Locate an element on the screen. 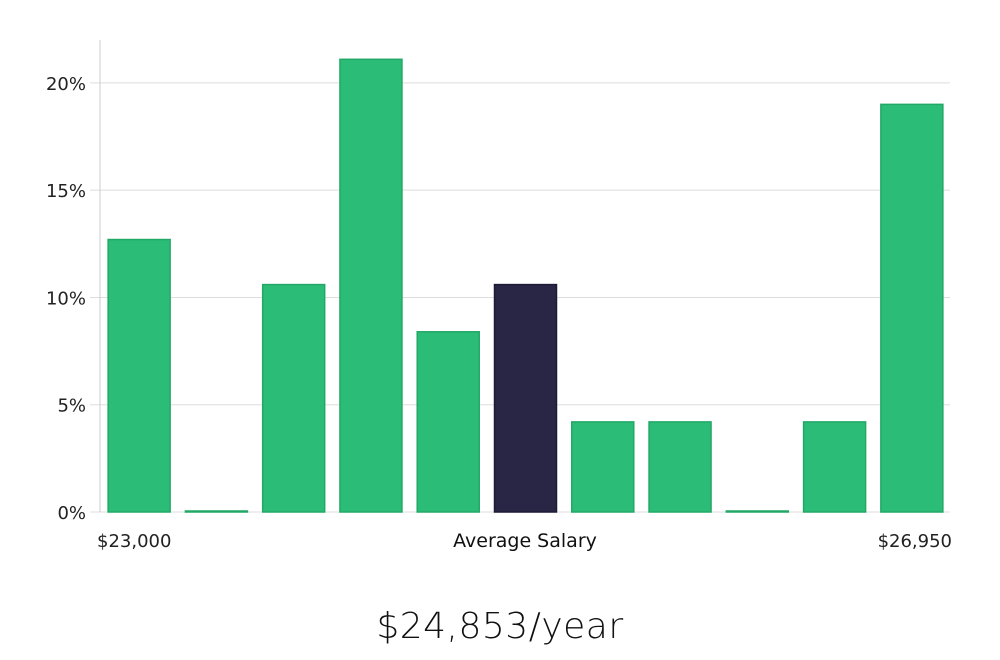  y-tick-label: 10% is located at coordinates (66, 298).